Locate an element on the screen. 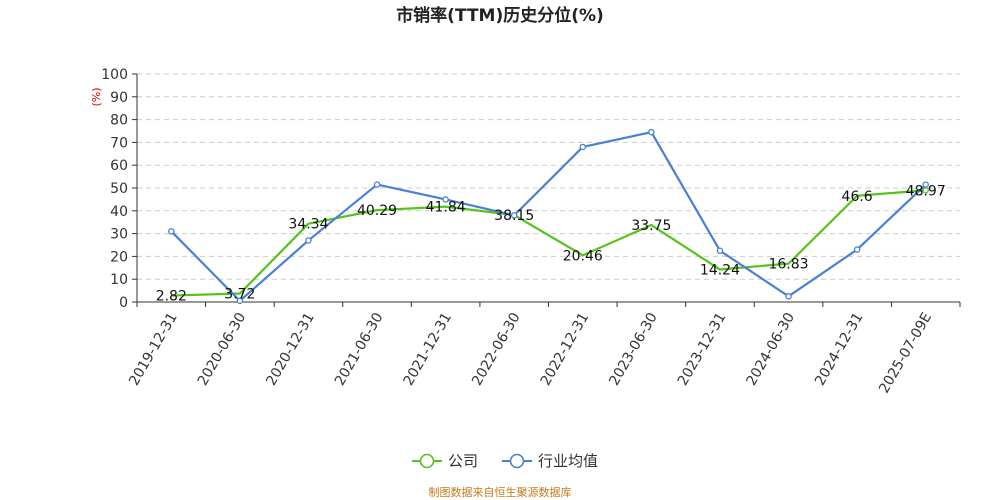  y-tick-label-80: 80 is located at coordinates (119, 121).